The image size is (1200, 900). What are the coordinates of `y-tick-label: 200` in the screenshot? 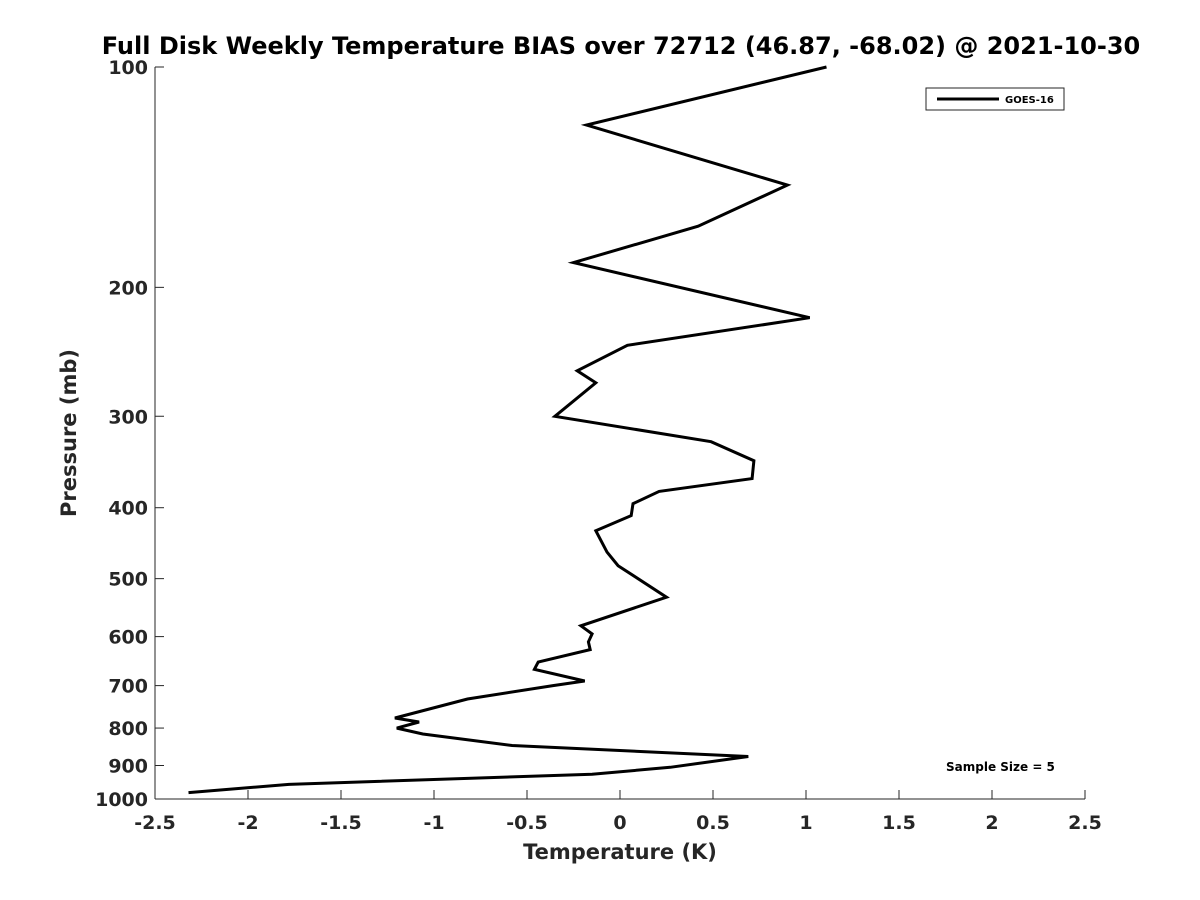 It's located at (128, 288).